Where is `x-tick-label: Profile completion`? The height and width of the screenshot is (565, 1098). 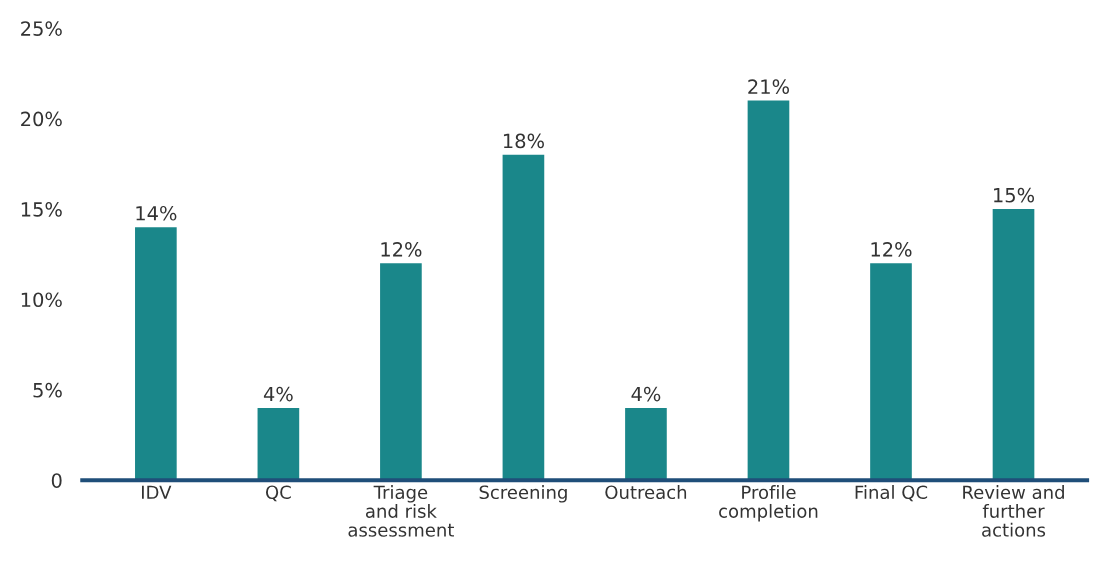 x-tick-label: Profile completion is located at coordinates (768, 503).